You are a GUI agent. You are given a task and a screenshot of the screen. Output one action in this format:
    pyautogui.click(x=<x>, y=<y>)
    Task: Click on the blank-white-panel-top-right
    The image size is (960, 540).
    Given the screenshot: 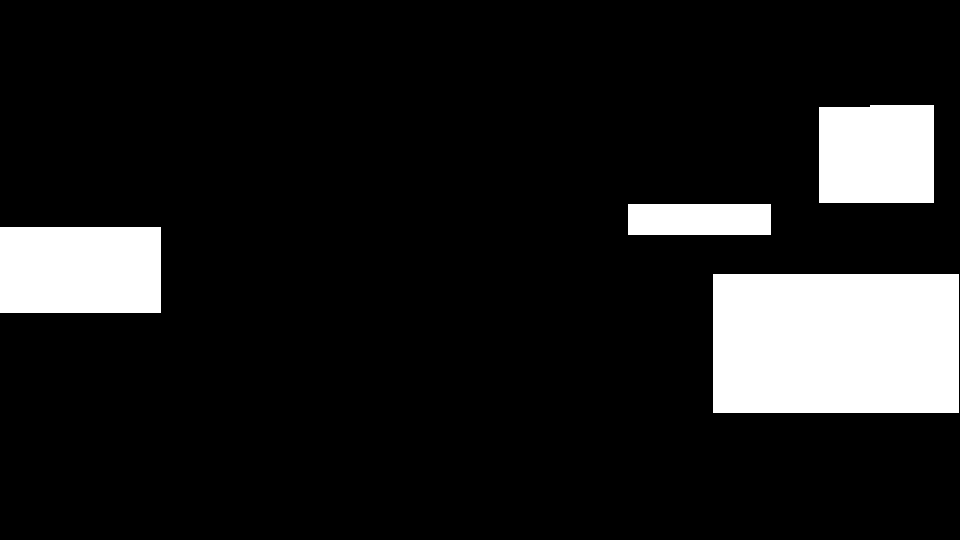 What is the action you would take?
    pyautogui.click(x=876, y=154)
    